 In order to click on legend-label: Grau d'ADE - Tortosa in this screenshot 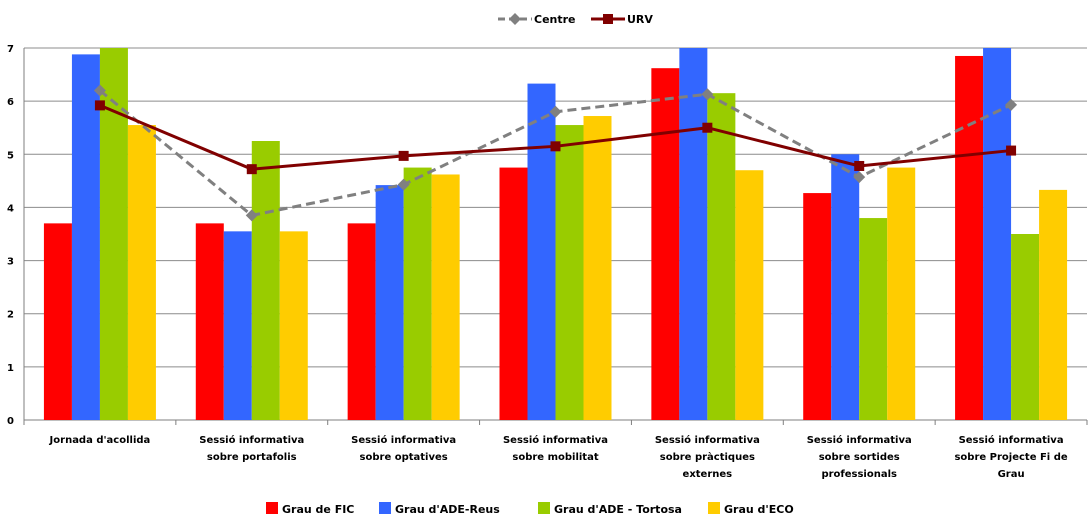, I will do `click(618, 509)`.